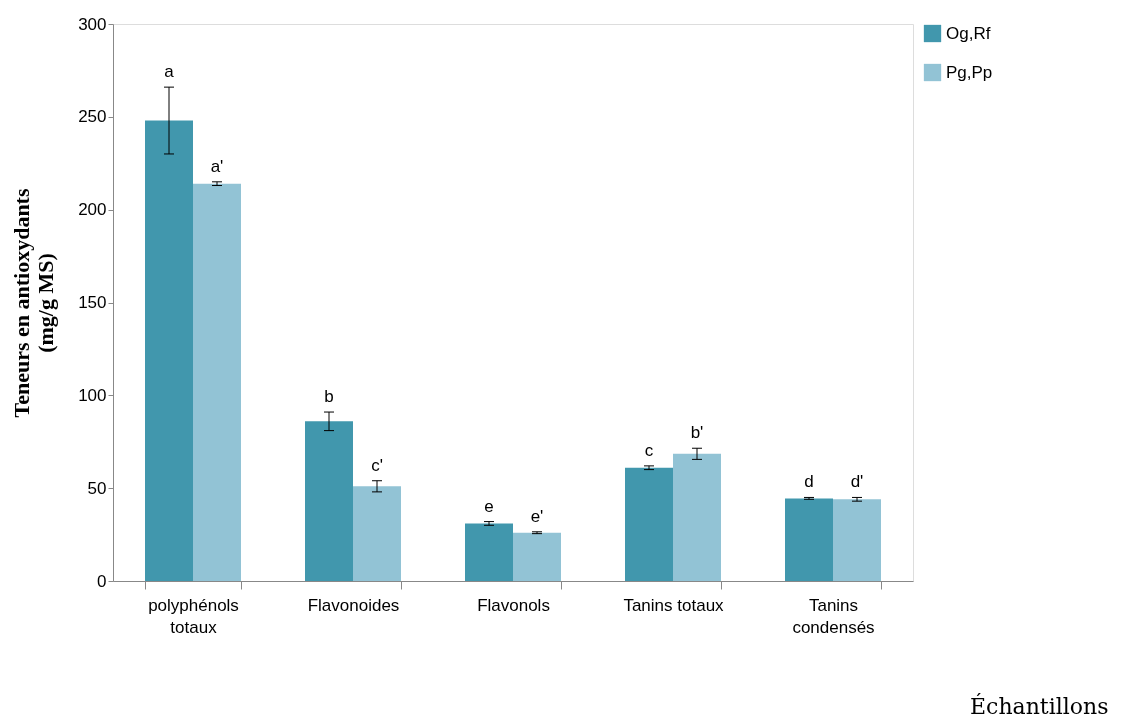 The image size is (1145, 724). I want to click on x-tick-label: Tanins totaux, so click(674, 605).